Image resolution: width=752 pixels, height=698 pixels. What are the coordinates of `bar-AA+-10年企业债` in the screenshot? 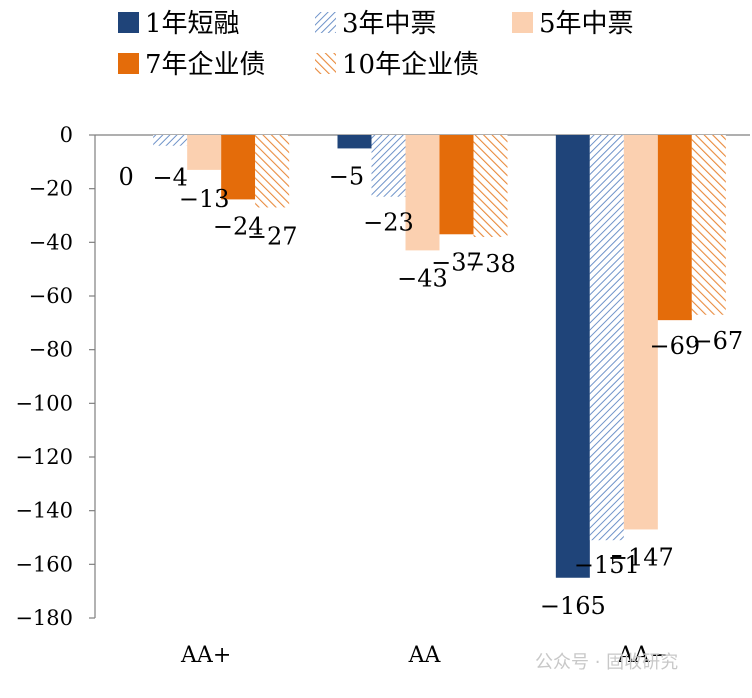 It's located at (272, 171).